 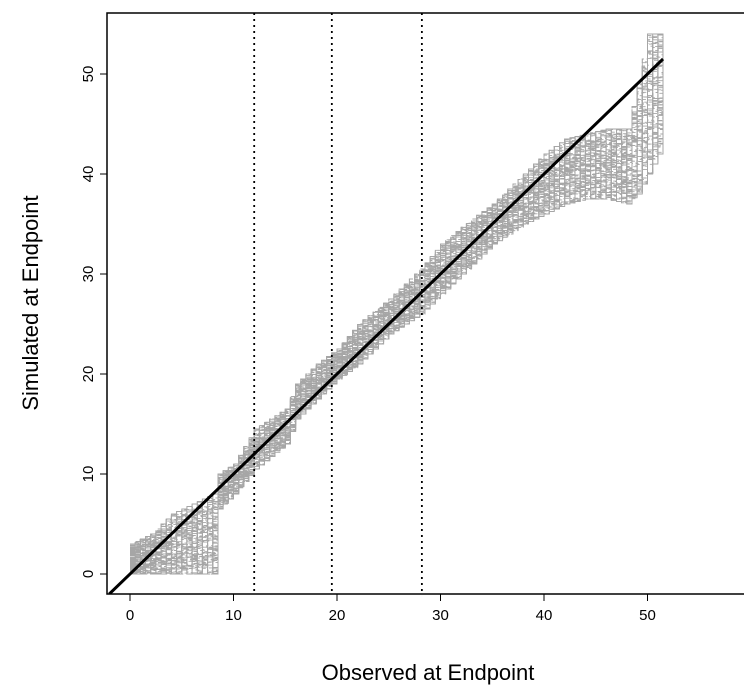 What do you see at coordinates (440, 615) in the screenshot?
I see `x-tick-label: 30` at bounding box center [440, 615].